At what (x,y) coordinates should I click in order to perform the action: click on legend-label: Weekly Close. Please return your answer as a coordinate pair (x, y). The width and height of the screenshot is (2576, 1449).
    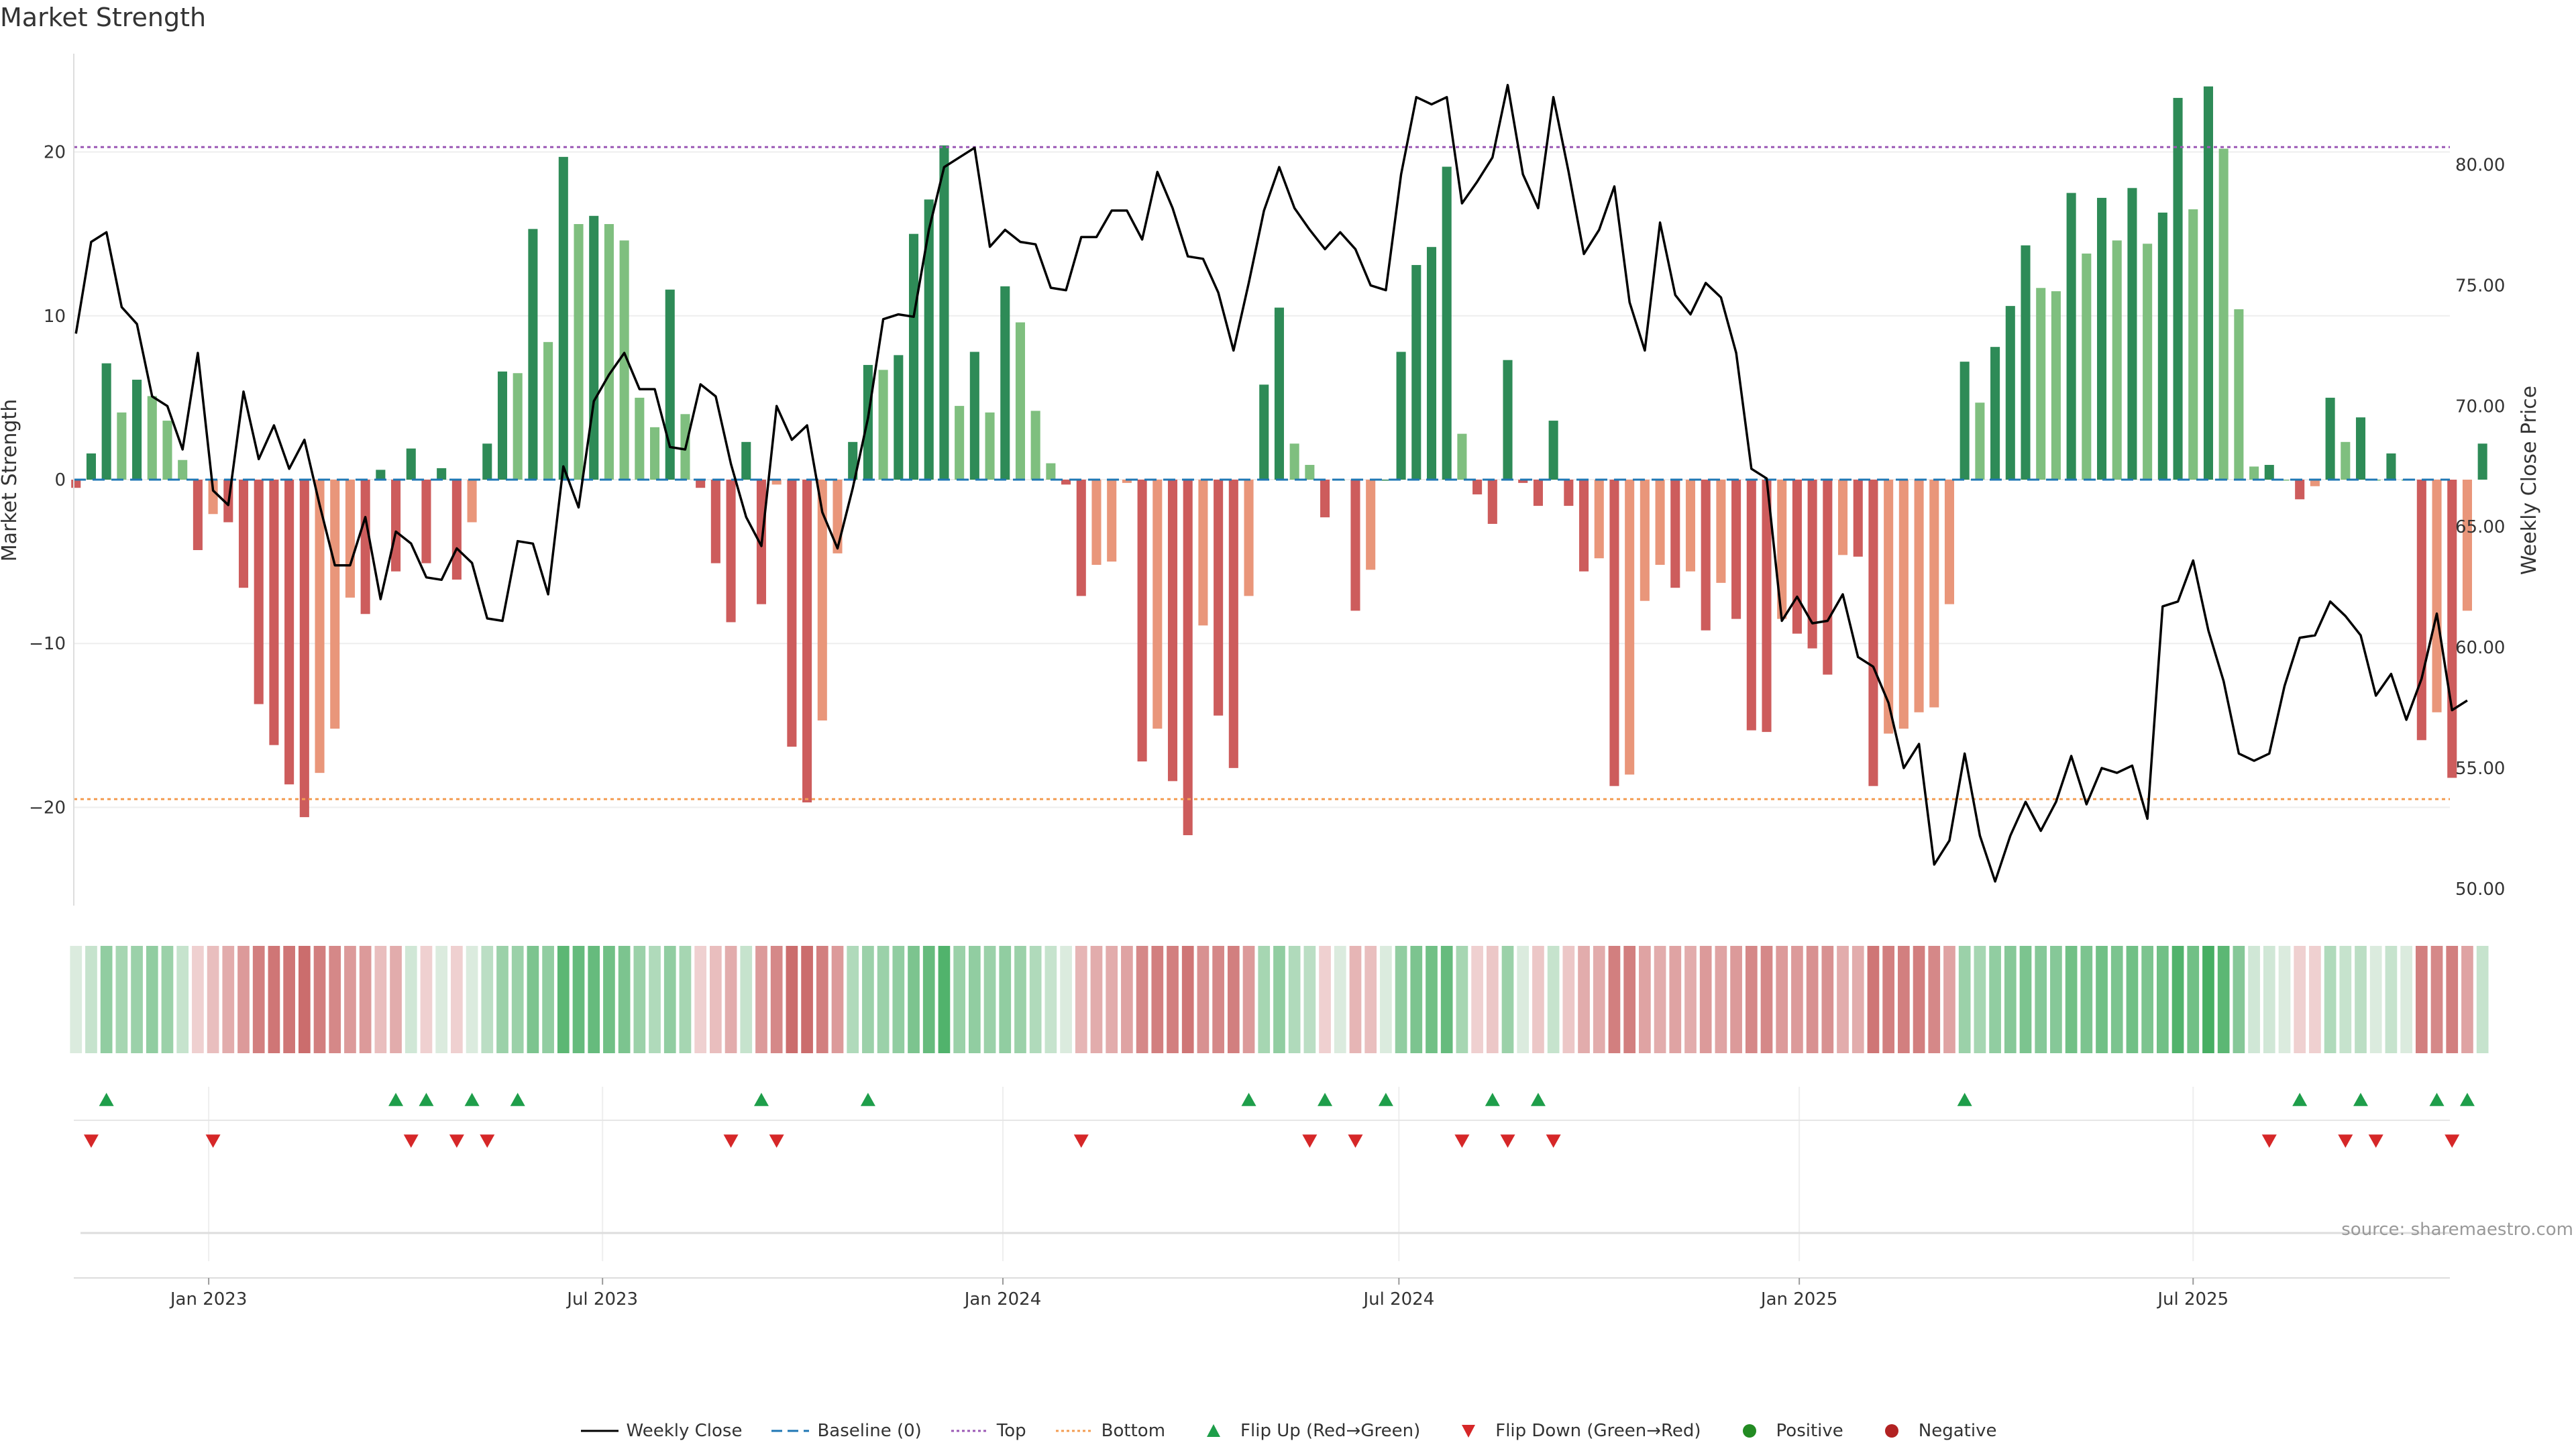
    Looking at the image, I should click on (684, 1431).